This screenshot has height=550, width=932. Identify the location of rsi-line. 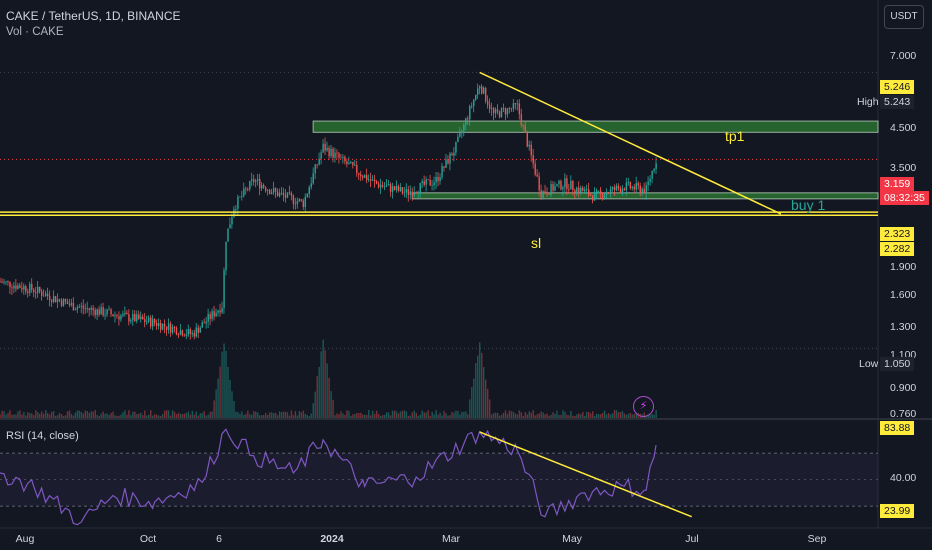
(328, 477).